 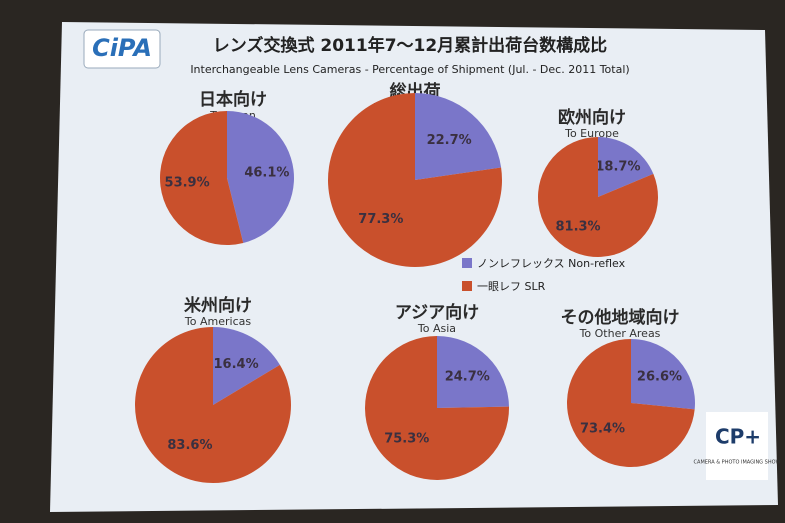 I want to click on pie-subtitle: To Asia, so click(x=436, y=328).